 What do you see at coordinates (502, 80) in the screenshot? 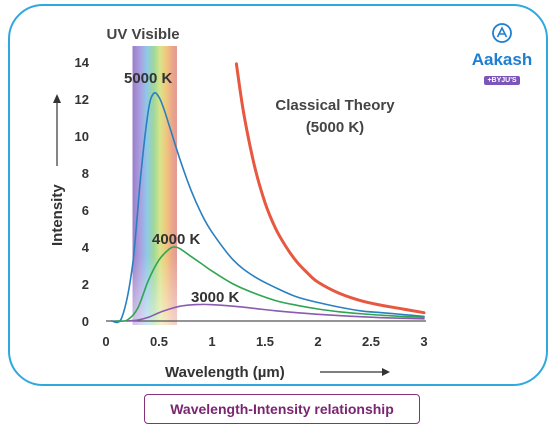
I see `logo-sub-text: +BYJU'S` at bounding box center [502, 80].